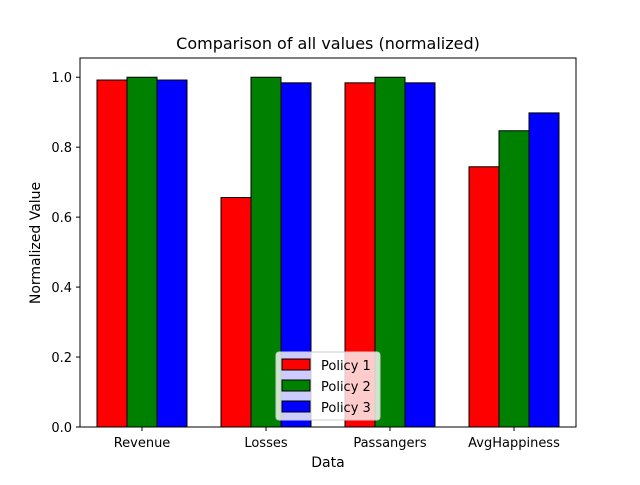  I want to click on y-tick-label: 0.8, so click(61, 148).